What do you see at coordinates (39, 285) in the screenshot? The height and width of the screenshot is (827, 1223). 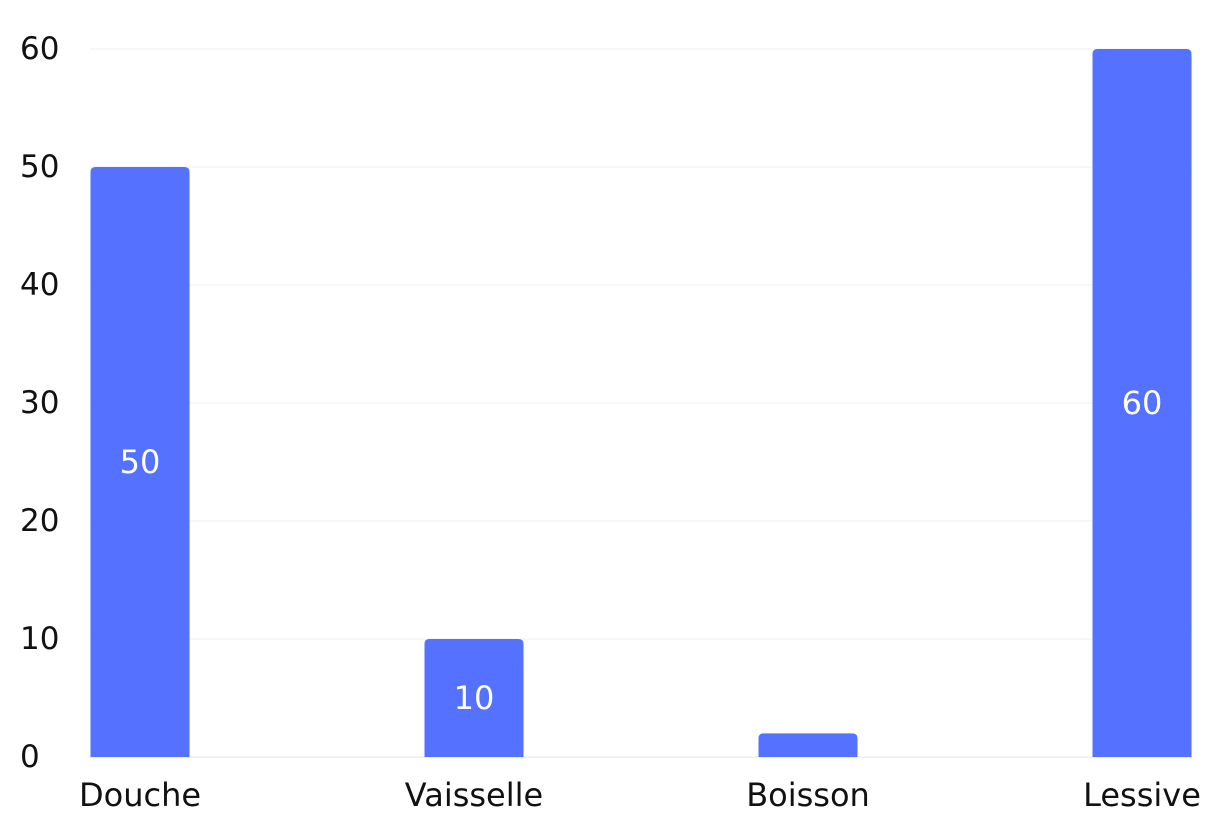 I see `y-tick-label: 40` at bounding box center [39, 285].